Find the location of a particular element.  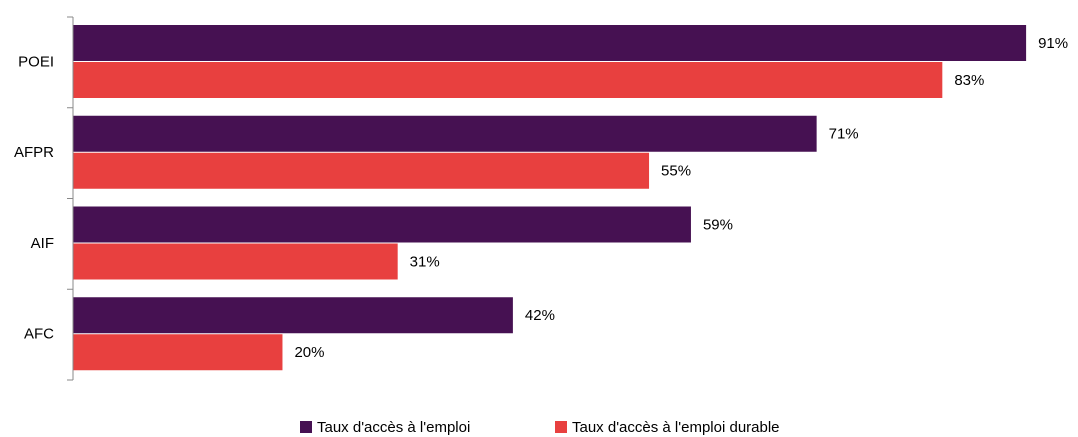

data-label: 71% is located at coordinates (844, 134).